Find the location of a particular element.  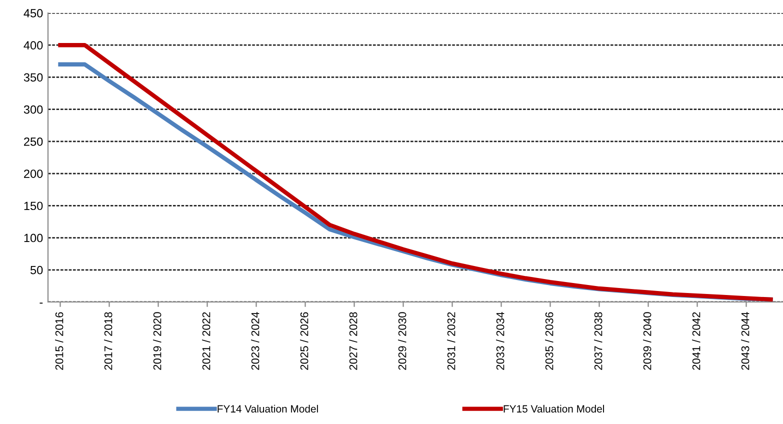

x-tick-label: 2025 / 2026 is located at coordinates (304, 341).